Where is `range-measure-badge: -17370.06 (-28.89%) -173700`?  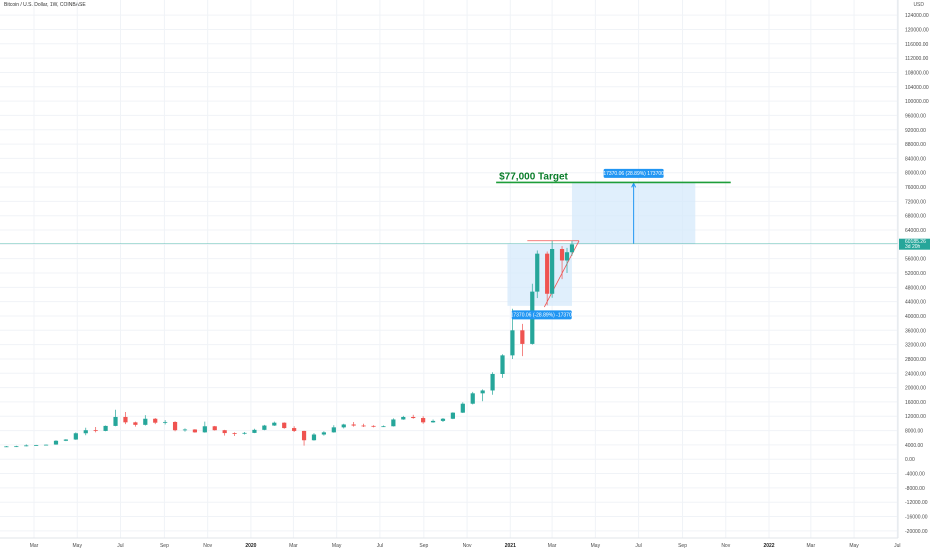
range-measure-badge: -17370.06 (-28.89%) -173700 is located at coordinates (542, 315).